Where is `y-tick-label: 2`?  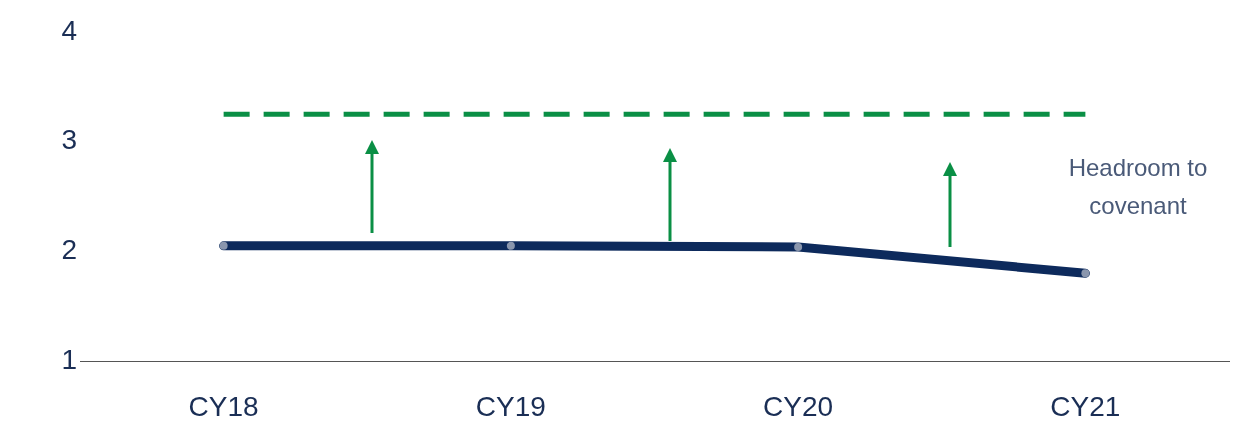
y-tick-label: 2 is located at coordinates (69, 250).